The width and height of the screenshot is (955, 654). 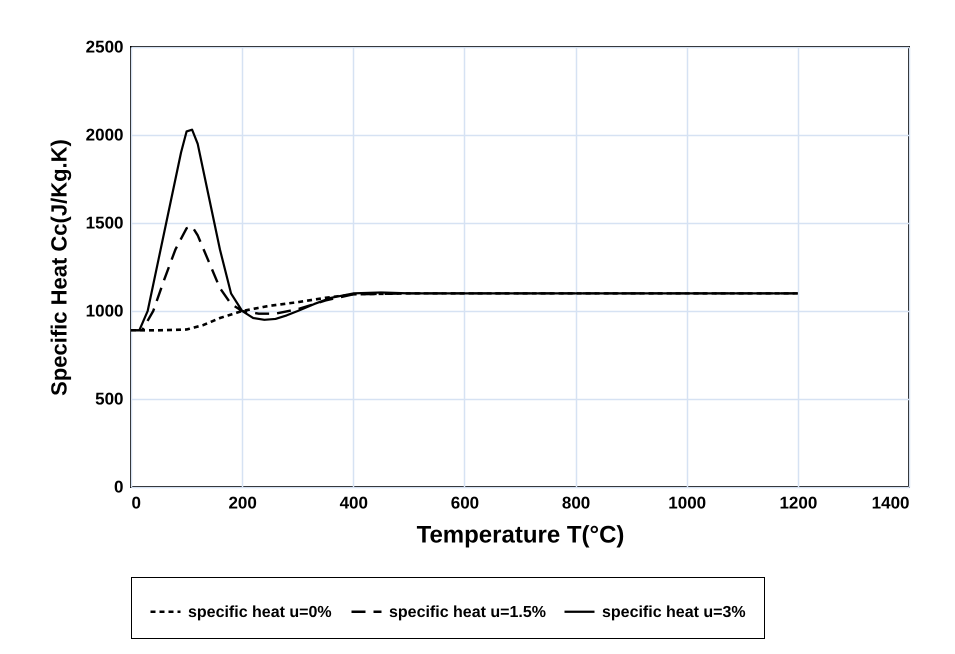 What do you see at coordinates (109, 399) in the screenshot?
I see `y-tick-label: 500` at bounding box center [109, 399].